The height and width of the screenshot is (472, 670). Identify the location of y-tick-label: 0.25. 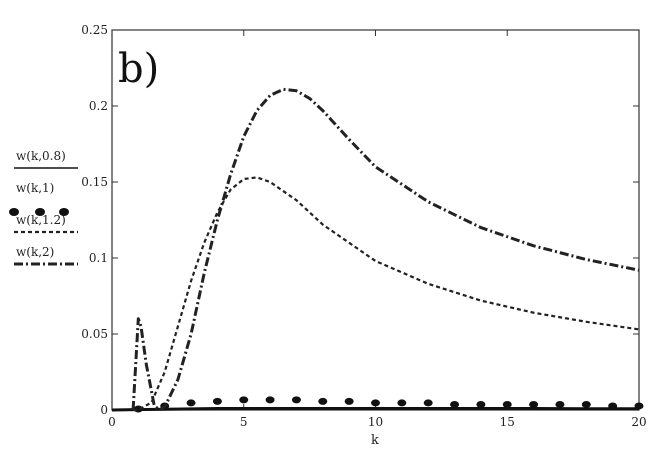
(94, 30).